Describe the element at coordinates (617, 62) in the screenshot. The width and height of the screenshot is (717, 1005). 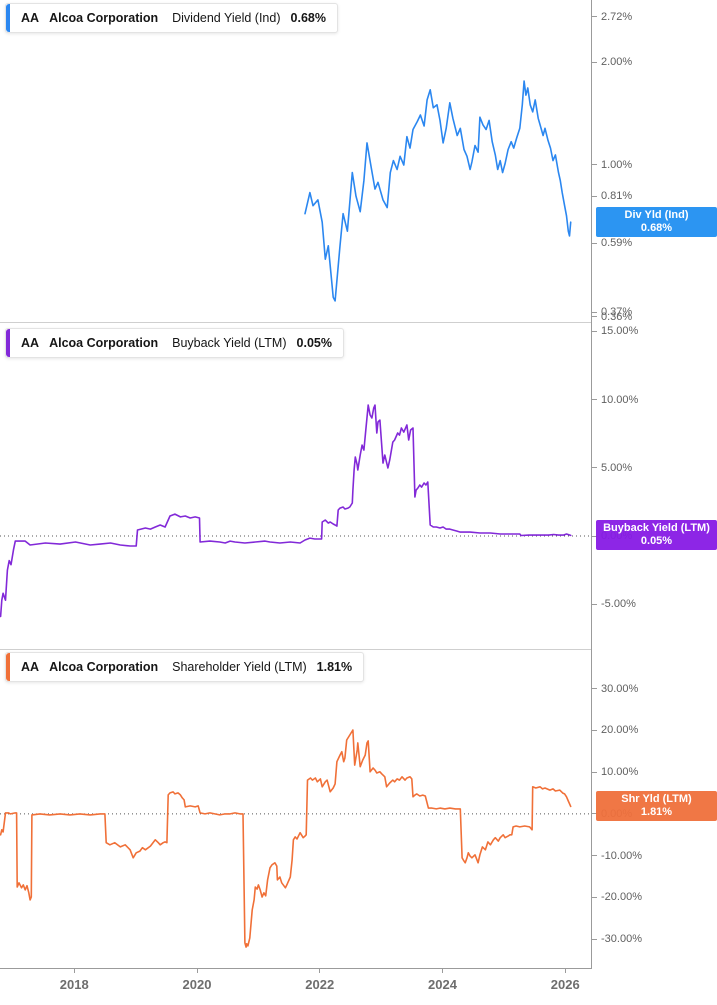
I see `y-tick-label: 2.00%` at that location.